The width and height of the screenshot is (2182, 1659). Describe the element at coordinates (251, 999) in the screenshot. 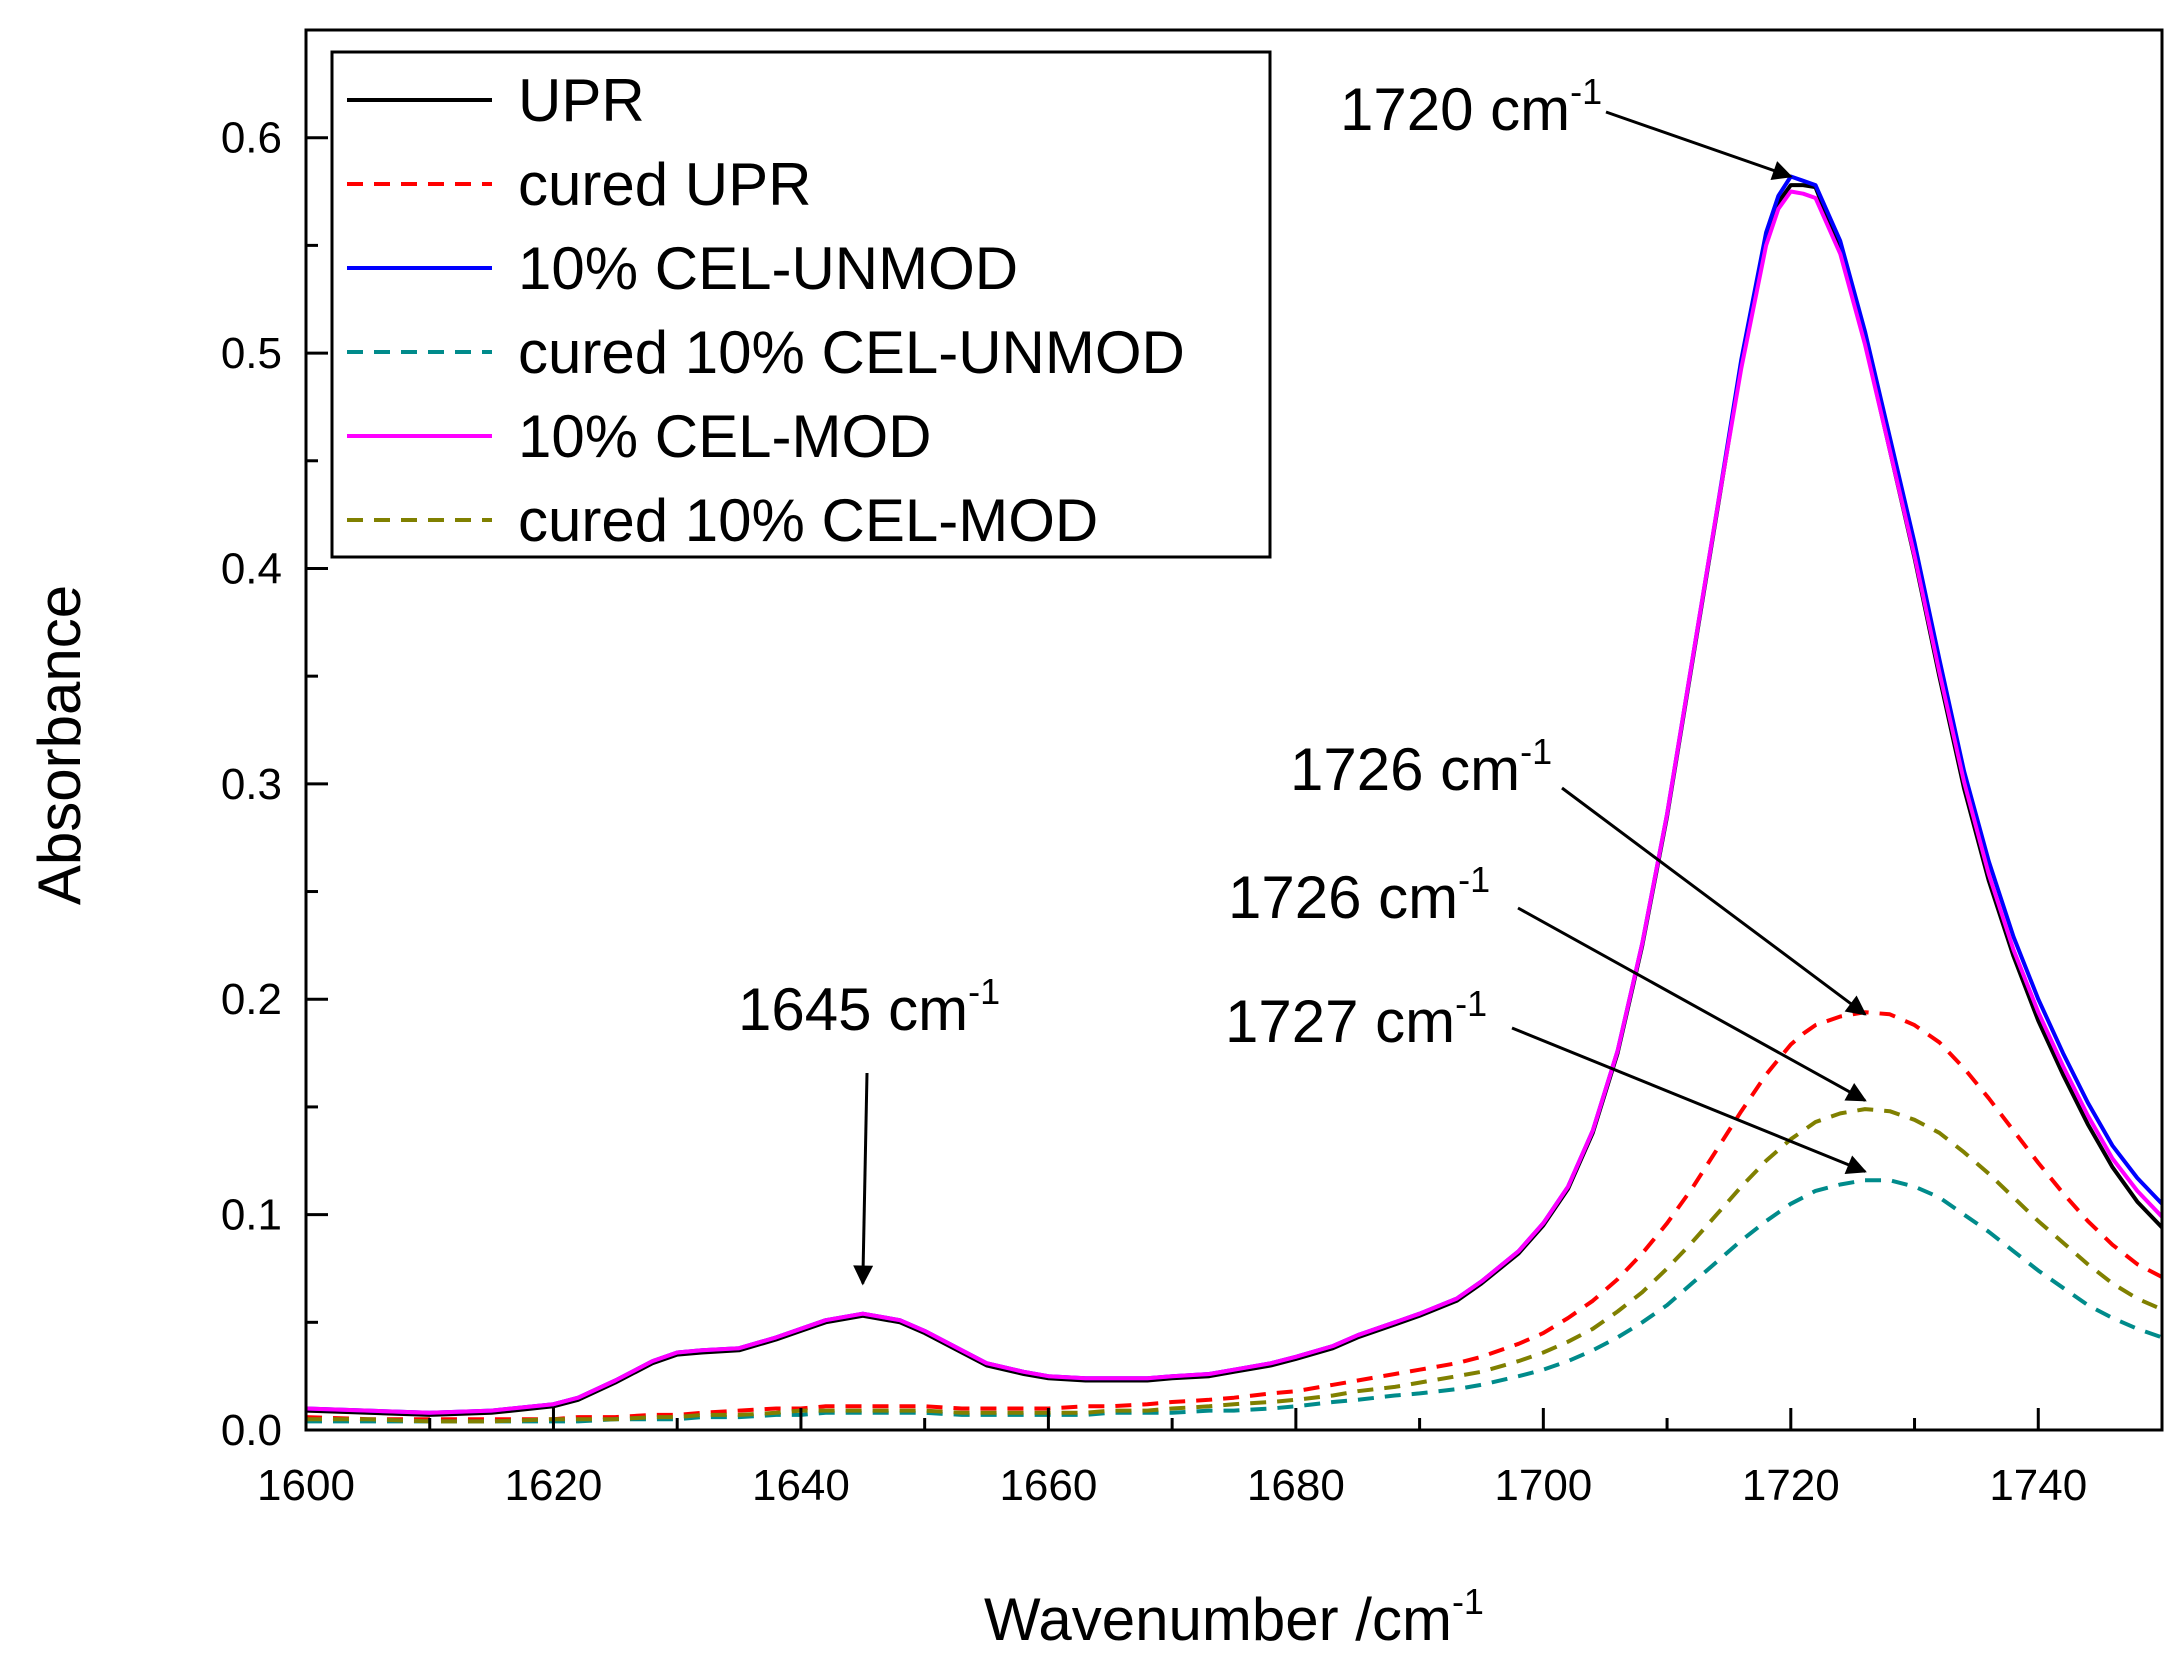

I see `y-tick-label: 0.2` at that location.